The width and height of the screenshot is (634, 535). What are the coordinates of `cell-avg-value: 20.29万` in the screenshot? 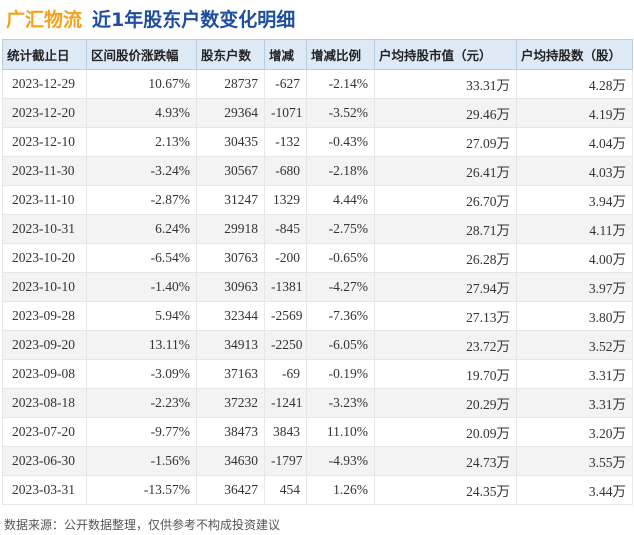 It's located at (445, 403).